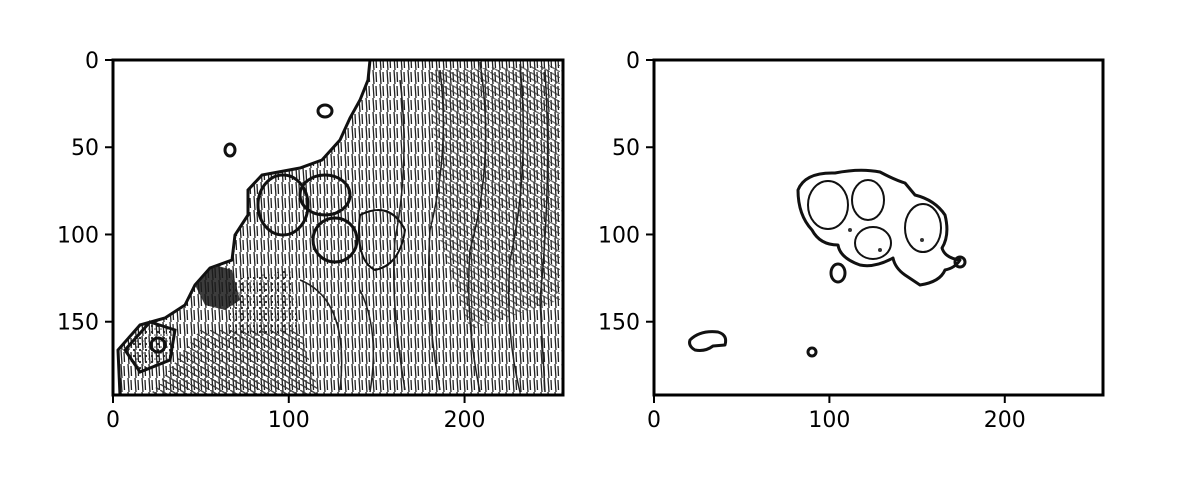 This screenshot has height=504, width=1198. I want to click on left-y-tick-label-3: 150, so click(78, 323).